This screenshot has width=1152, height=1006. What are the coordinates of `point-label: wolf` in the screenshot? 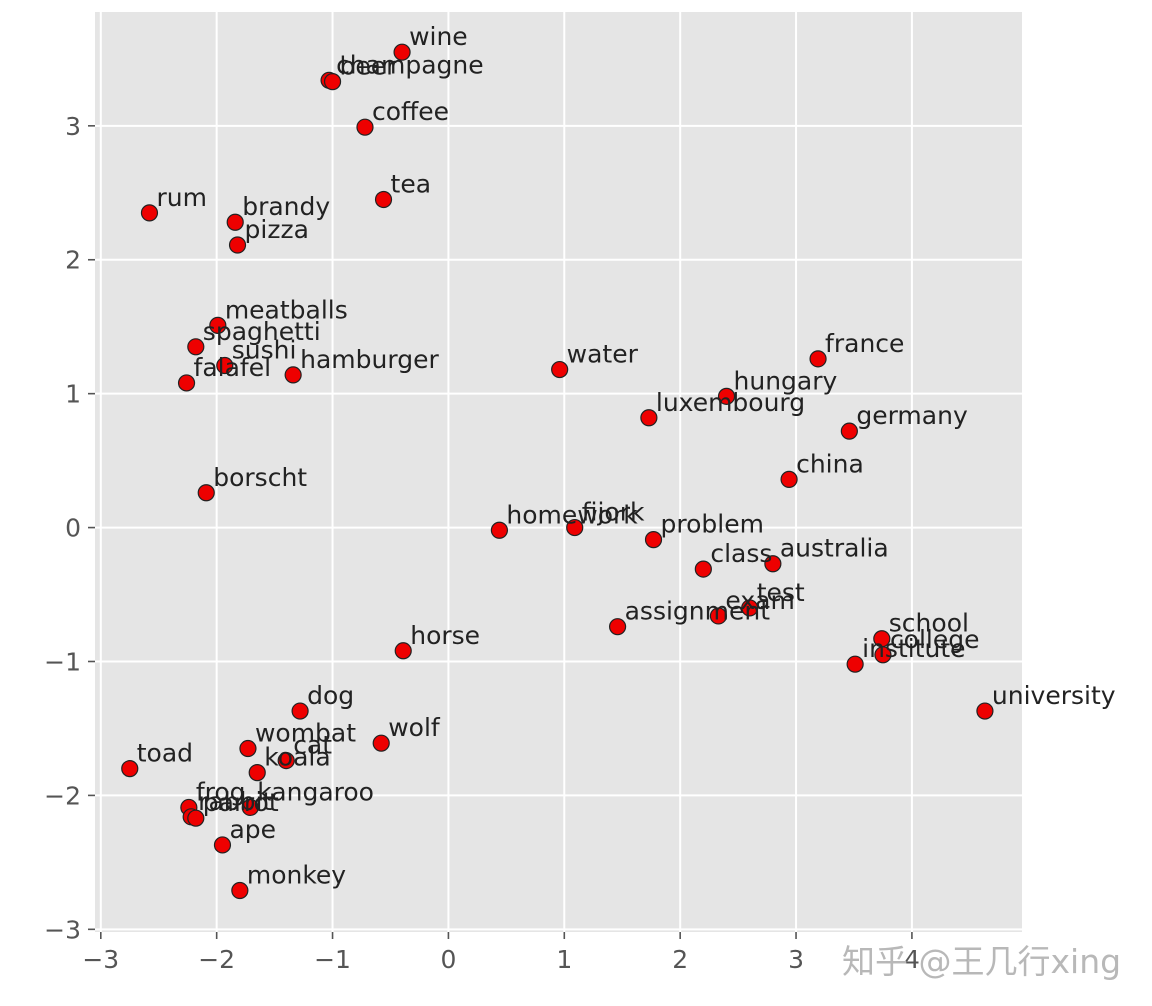 It's located at (414, 727).